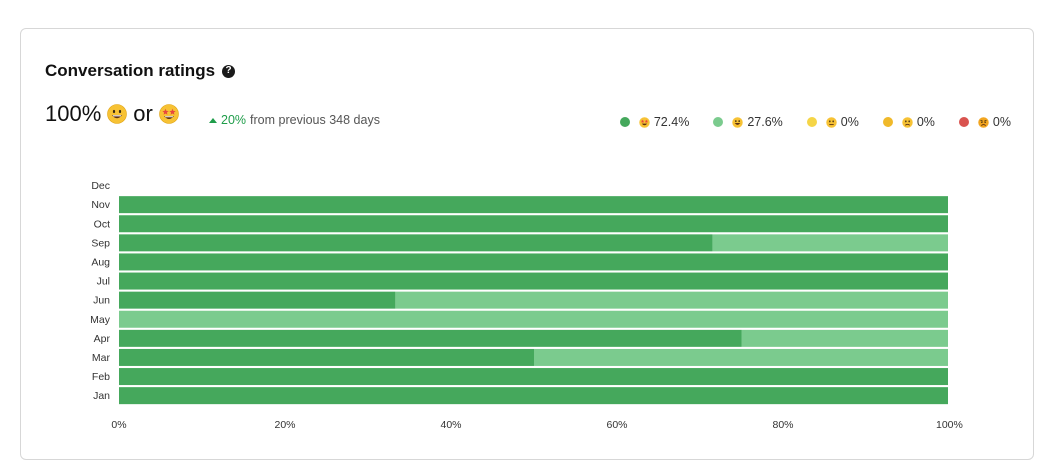 The image size is (1055, 476). What do you see at coordinates (803, 122) in the screenshot?
I see `chart-legend: 72.4% 27.6% 0%` at bounding box center [803, 122].